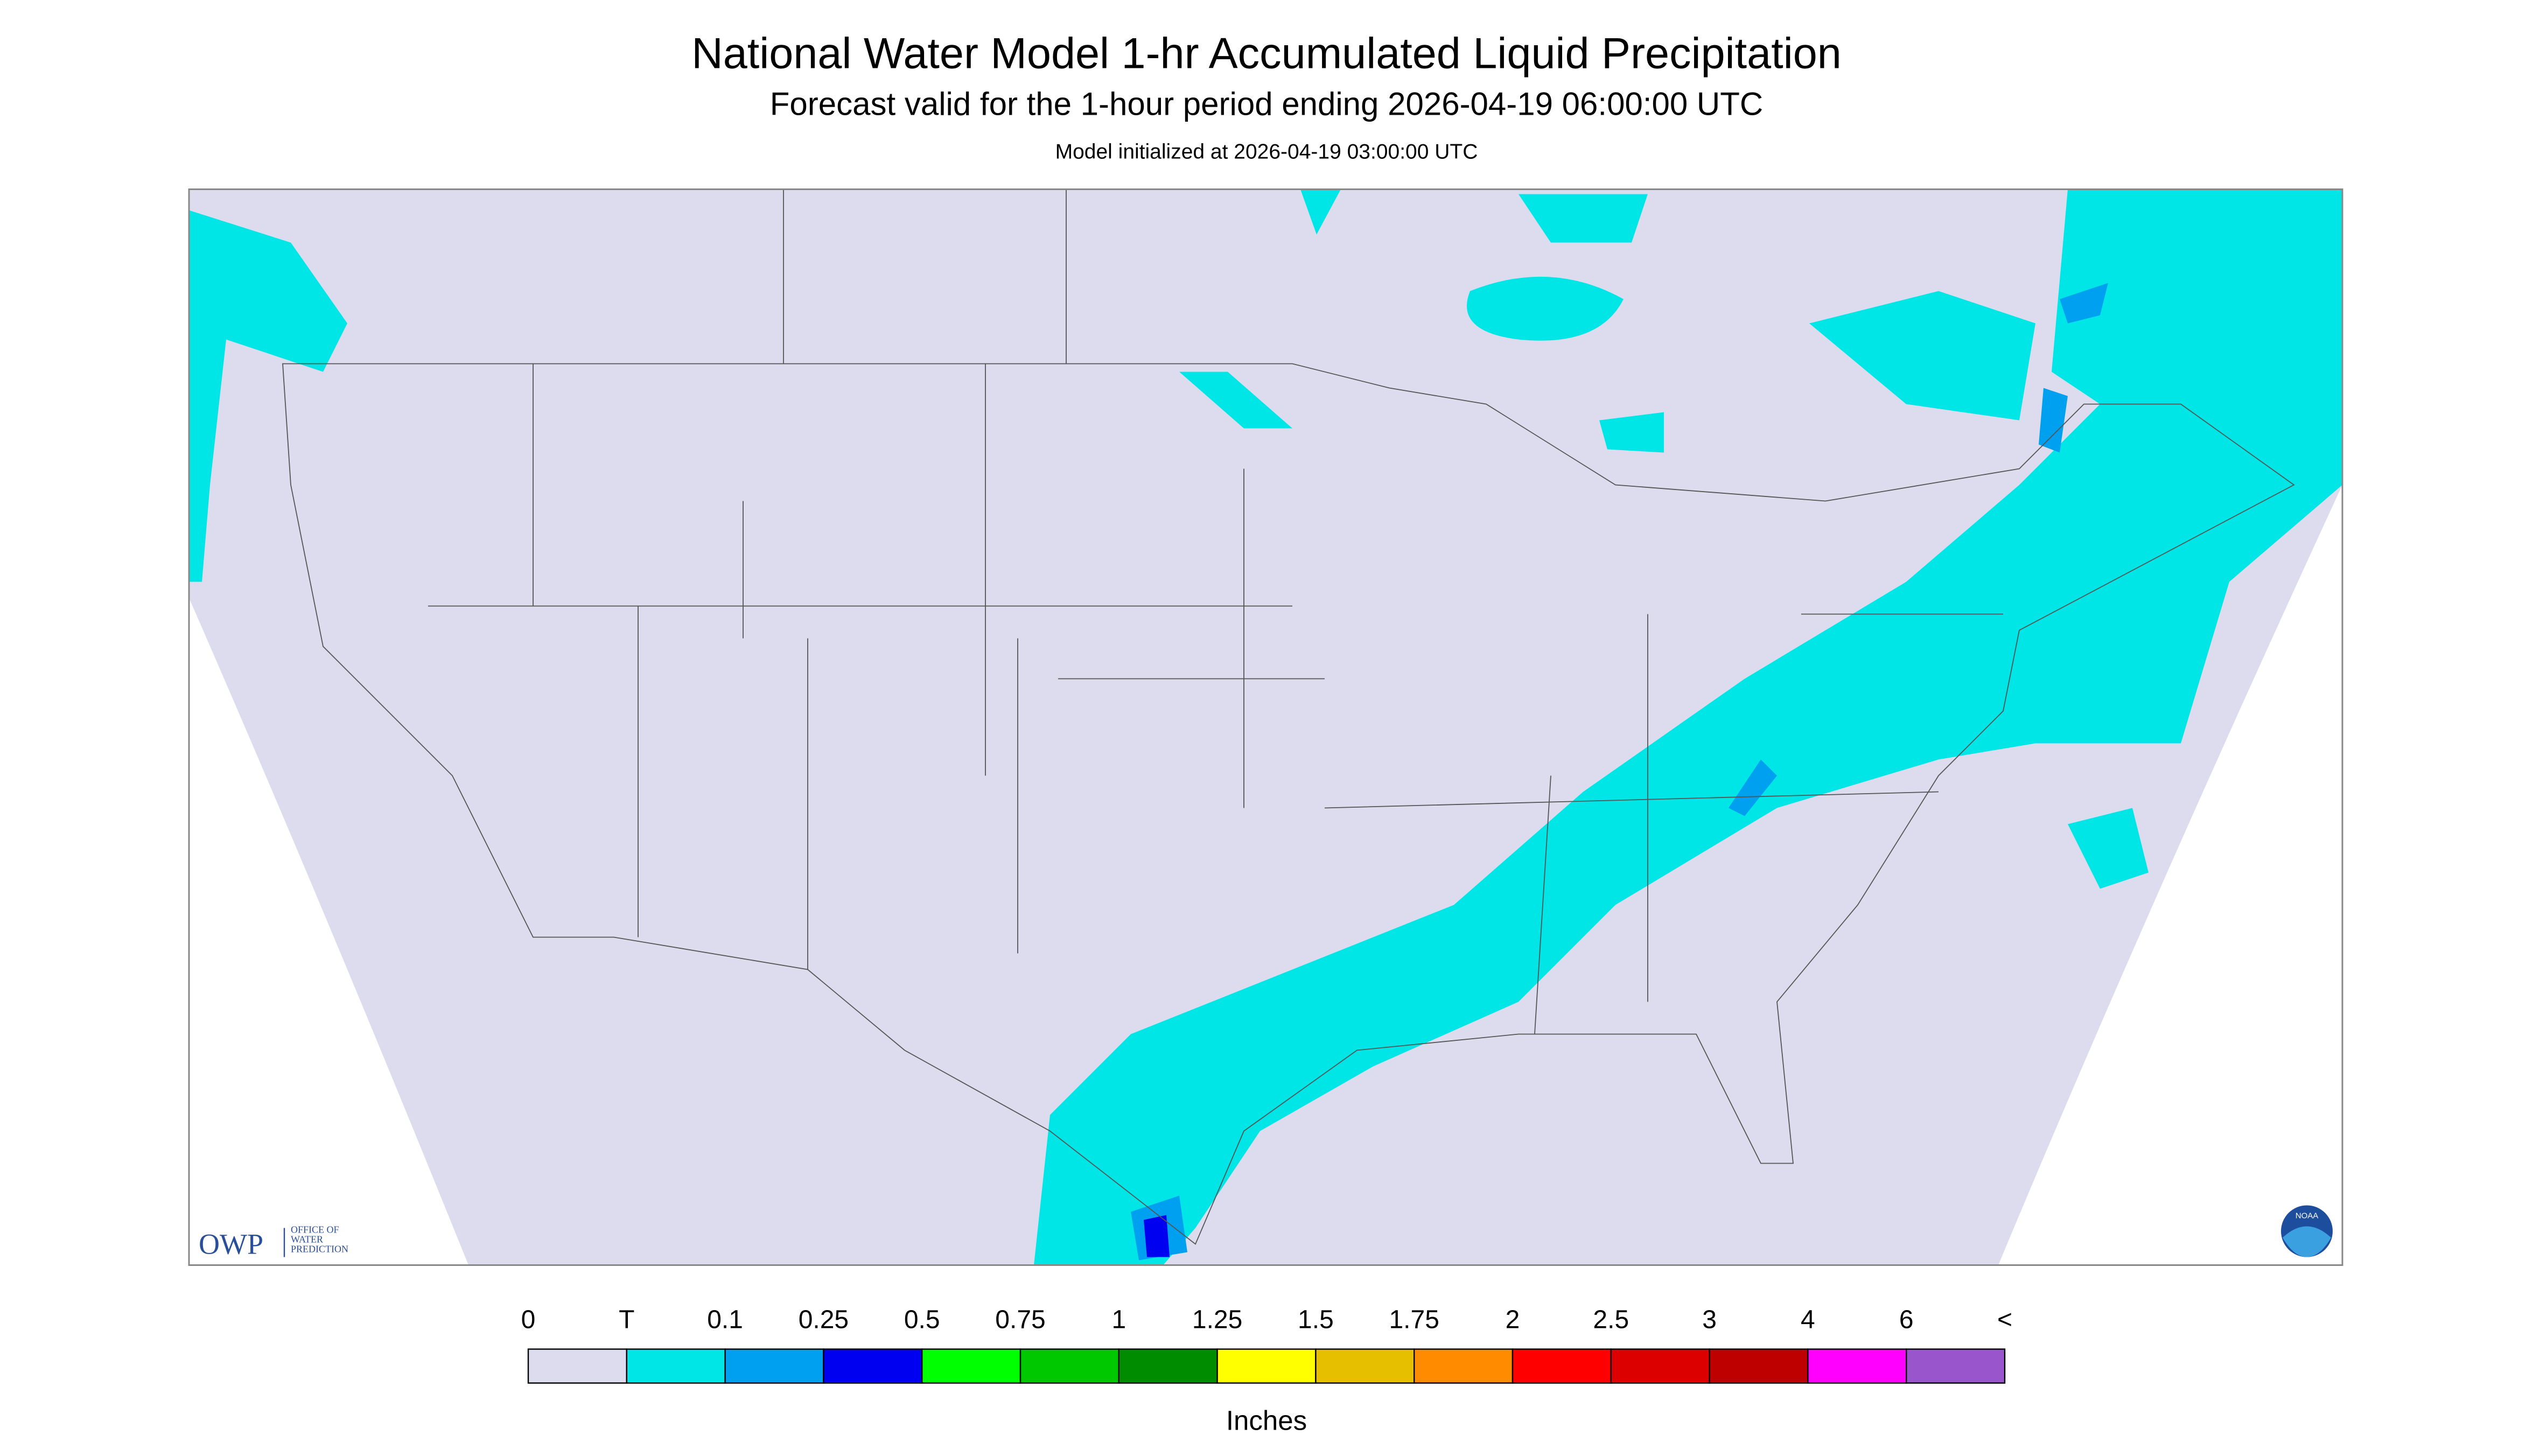 Image resolution: width=2533 pixels, height=1456 pixels. I want to click on colorbar-label: 1.25, so click(1217, 1320).